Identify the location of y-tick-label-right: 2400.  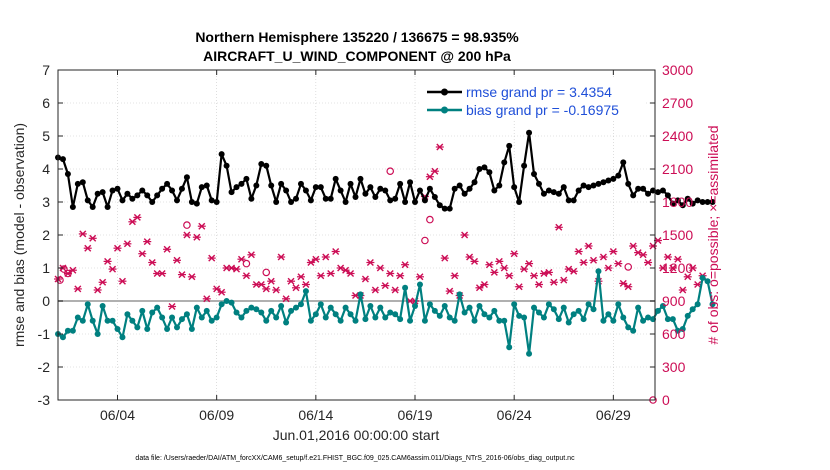
(677, 136).